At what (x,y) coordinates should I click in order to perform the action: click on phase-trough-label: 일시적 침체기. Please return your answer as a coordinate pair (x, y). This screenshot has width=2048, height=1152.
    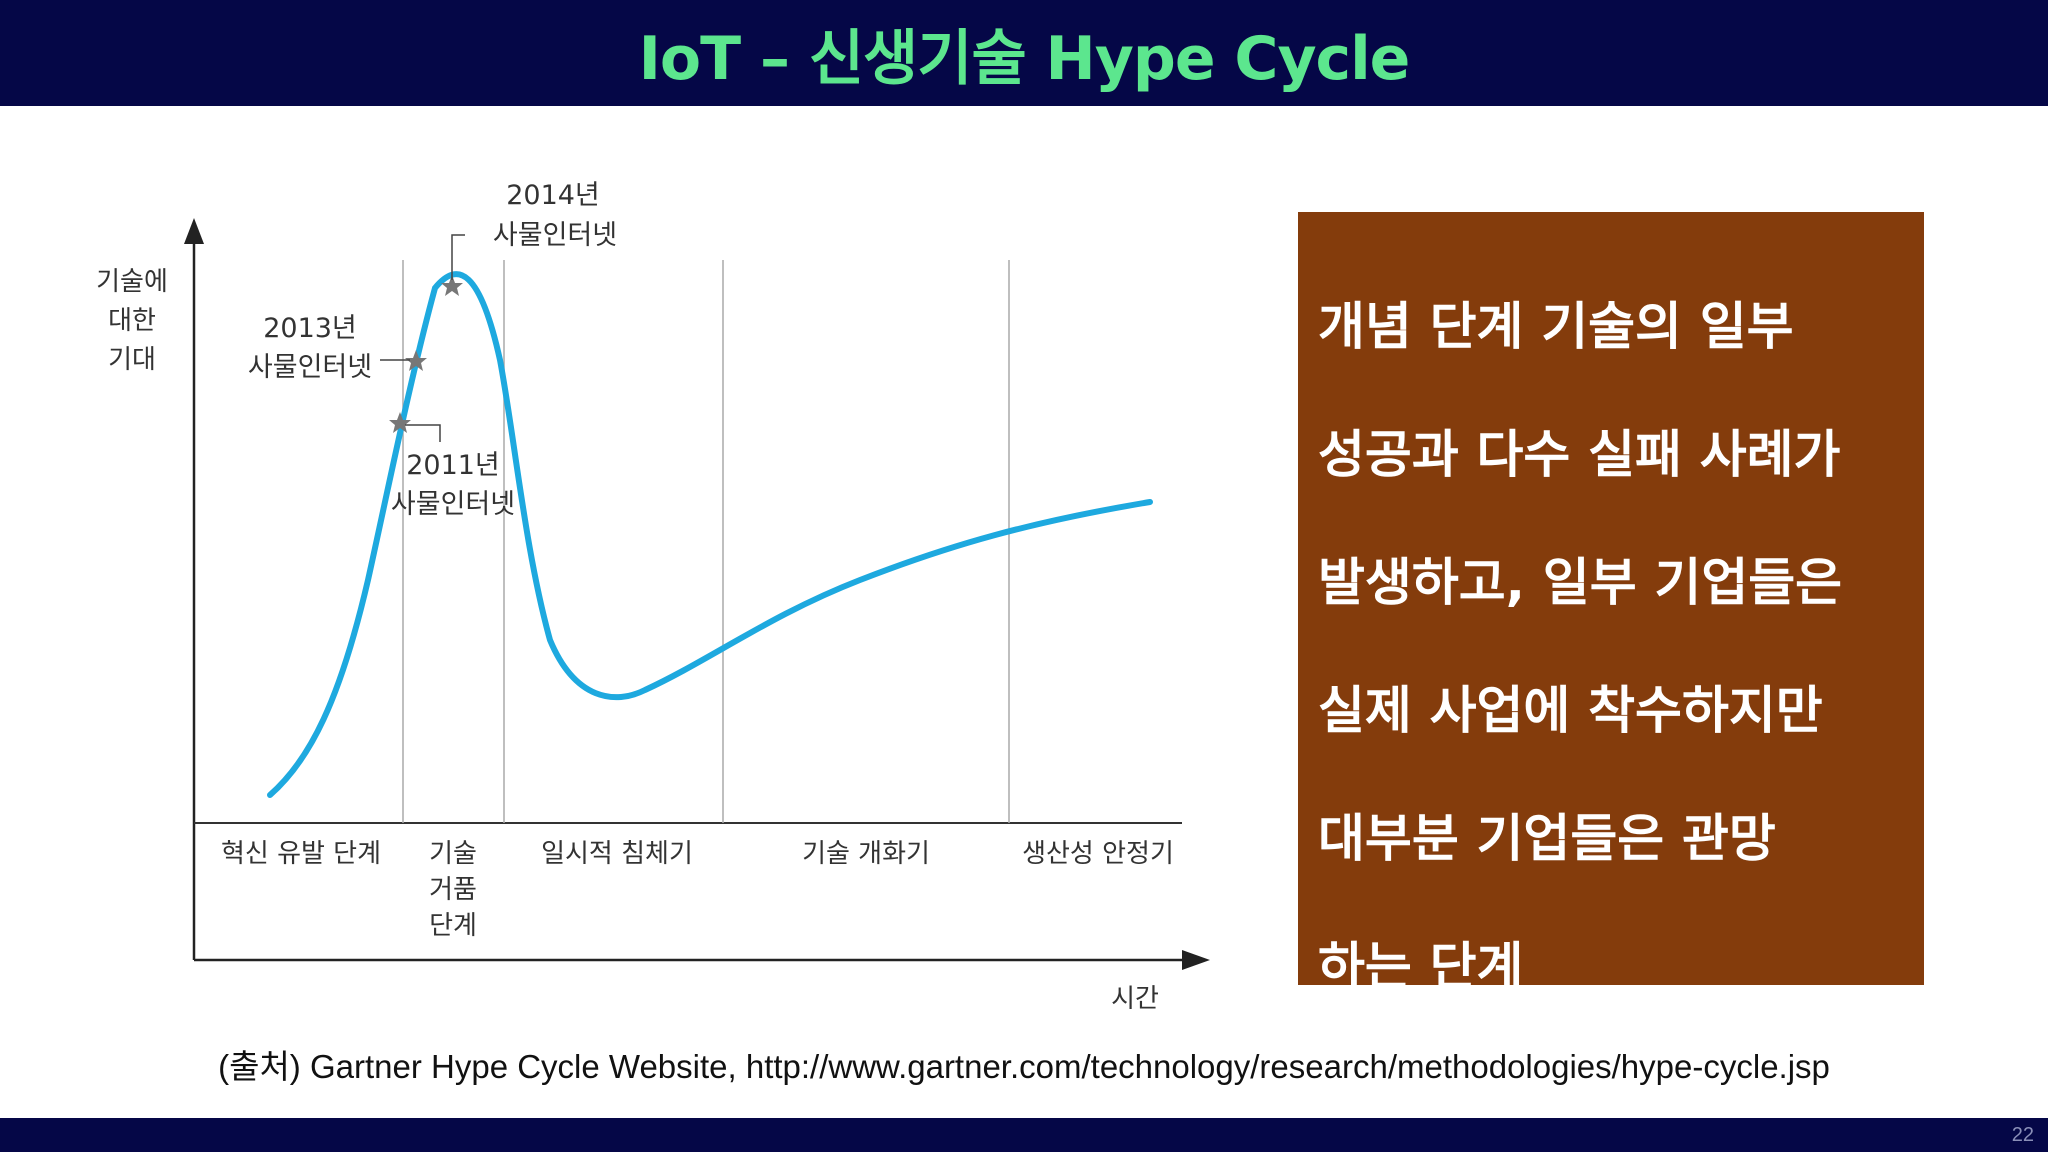
    Looking at the image, I should click on (617, 854).